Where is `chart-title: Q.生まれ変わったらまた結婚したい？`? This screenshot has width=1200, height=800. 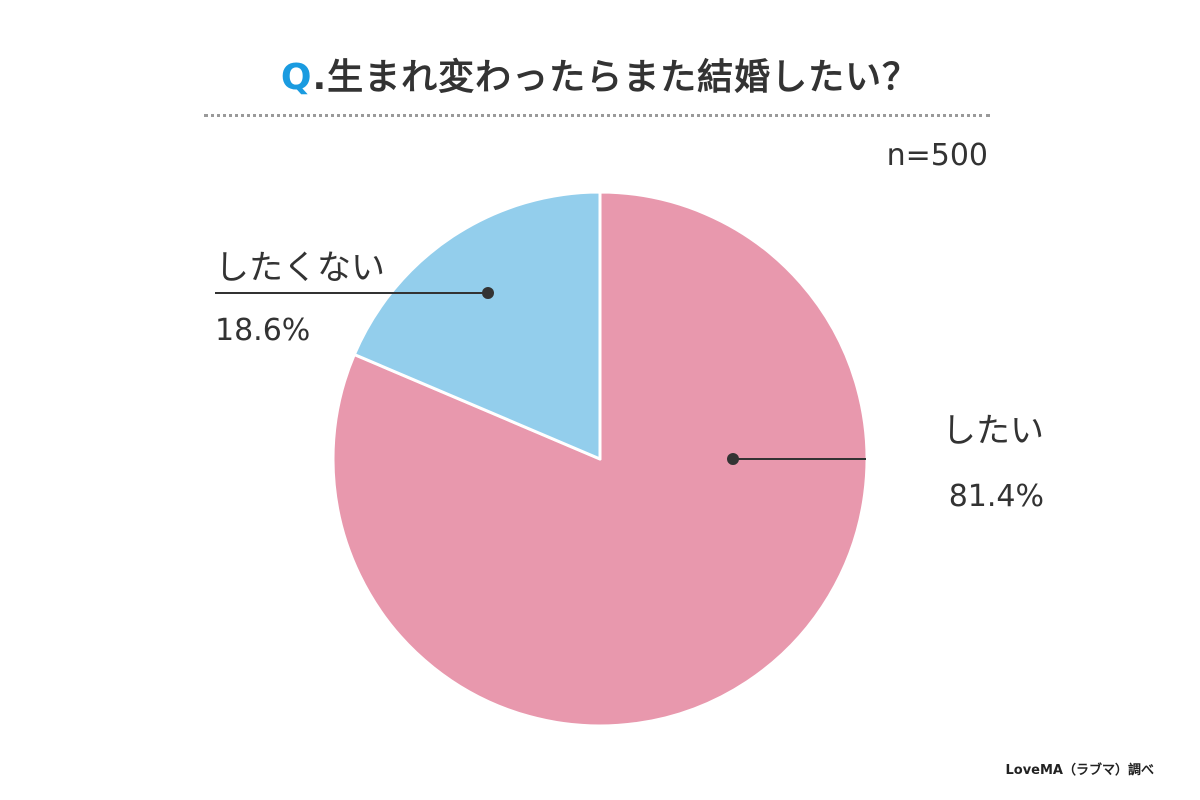
chart-title: Q.生まれ変わったらまた結婚したい？ is located at coordinates (600, 74).